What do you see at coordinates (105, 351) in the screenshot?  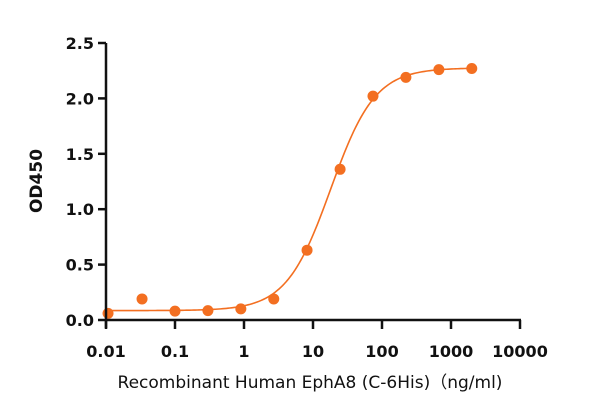 I see `x-tick-label: 0.01` at bounding box center [105, 351].